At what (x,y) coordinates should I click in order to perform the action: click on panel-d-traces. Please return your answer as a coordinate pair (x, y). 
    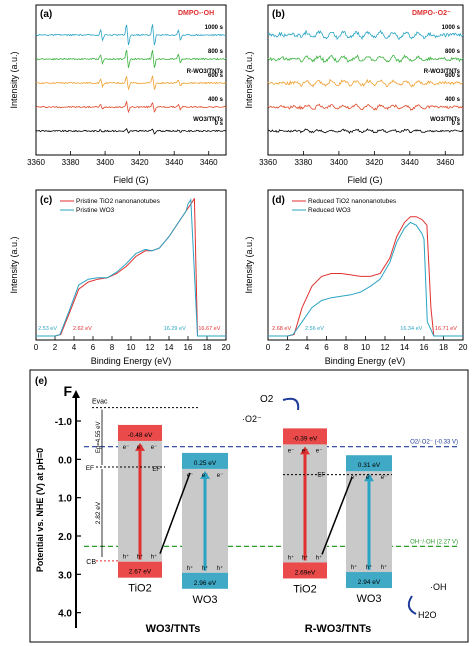
    Looking at the image, I should click on (365, 276).